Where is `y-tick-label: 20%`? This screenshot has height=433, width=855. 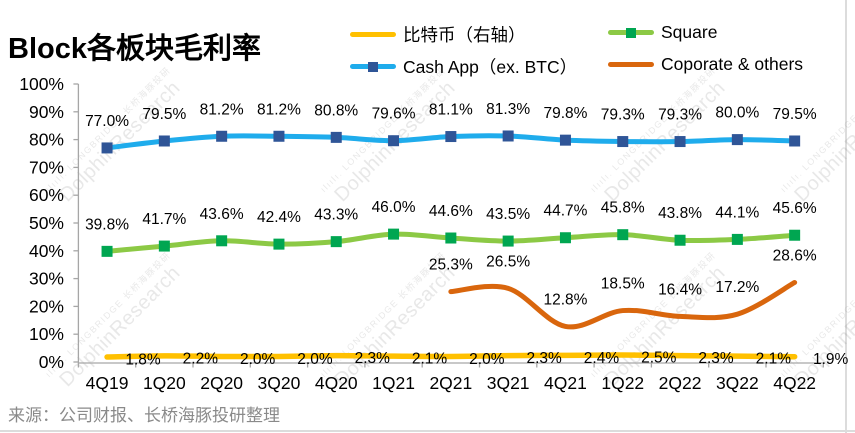
y-tick-label: 20% is located at coordinates (46, 306).